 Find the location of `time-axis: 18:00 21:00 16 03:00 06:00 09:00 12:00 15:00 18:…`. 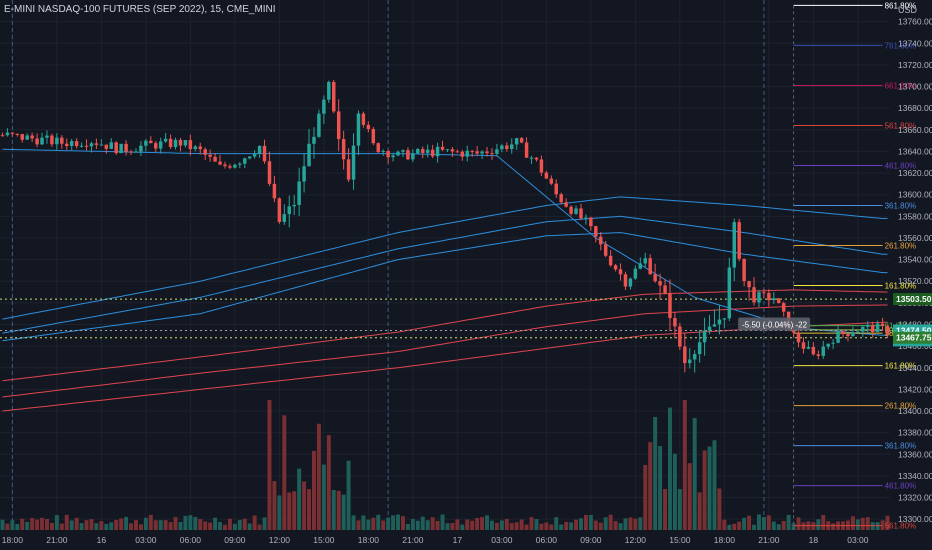

time-axis: 18:00 21:00 16 03:00 06:00 09:00 12:00 15:00 18:… is located at coordinates (435, 540).